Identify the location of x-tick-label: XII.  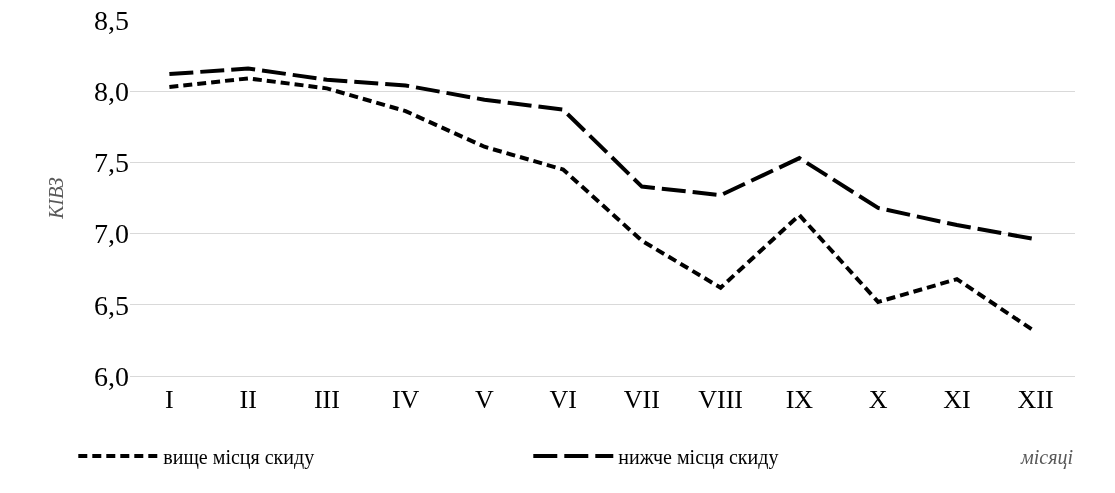
(1035, 400).